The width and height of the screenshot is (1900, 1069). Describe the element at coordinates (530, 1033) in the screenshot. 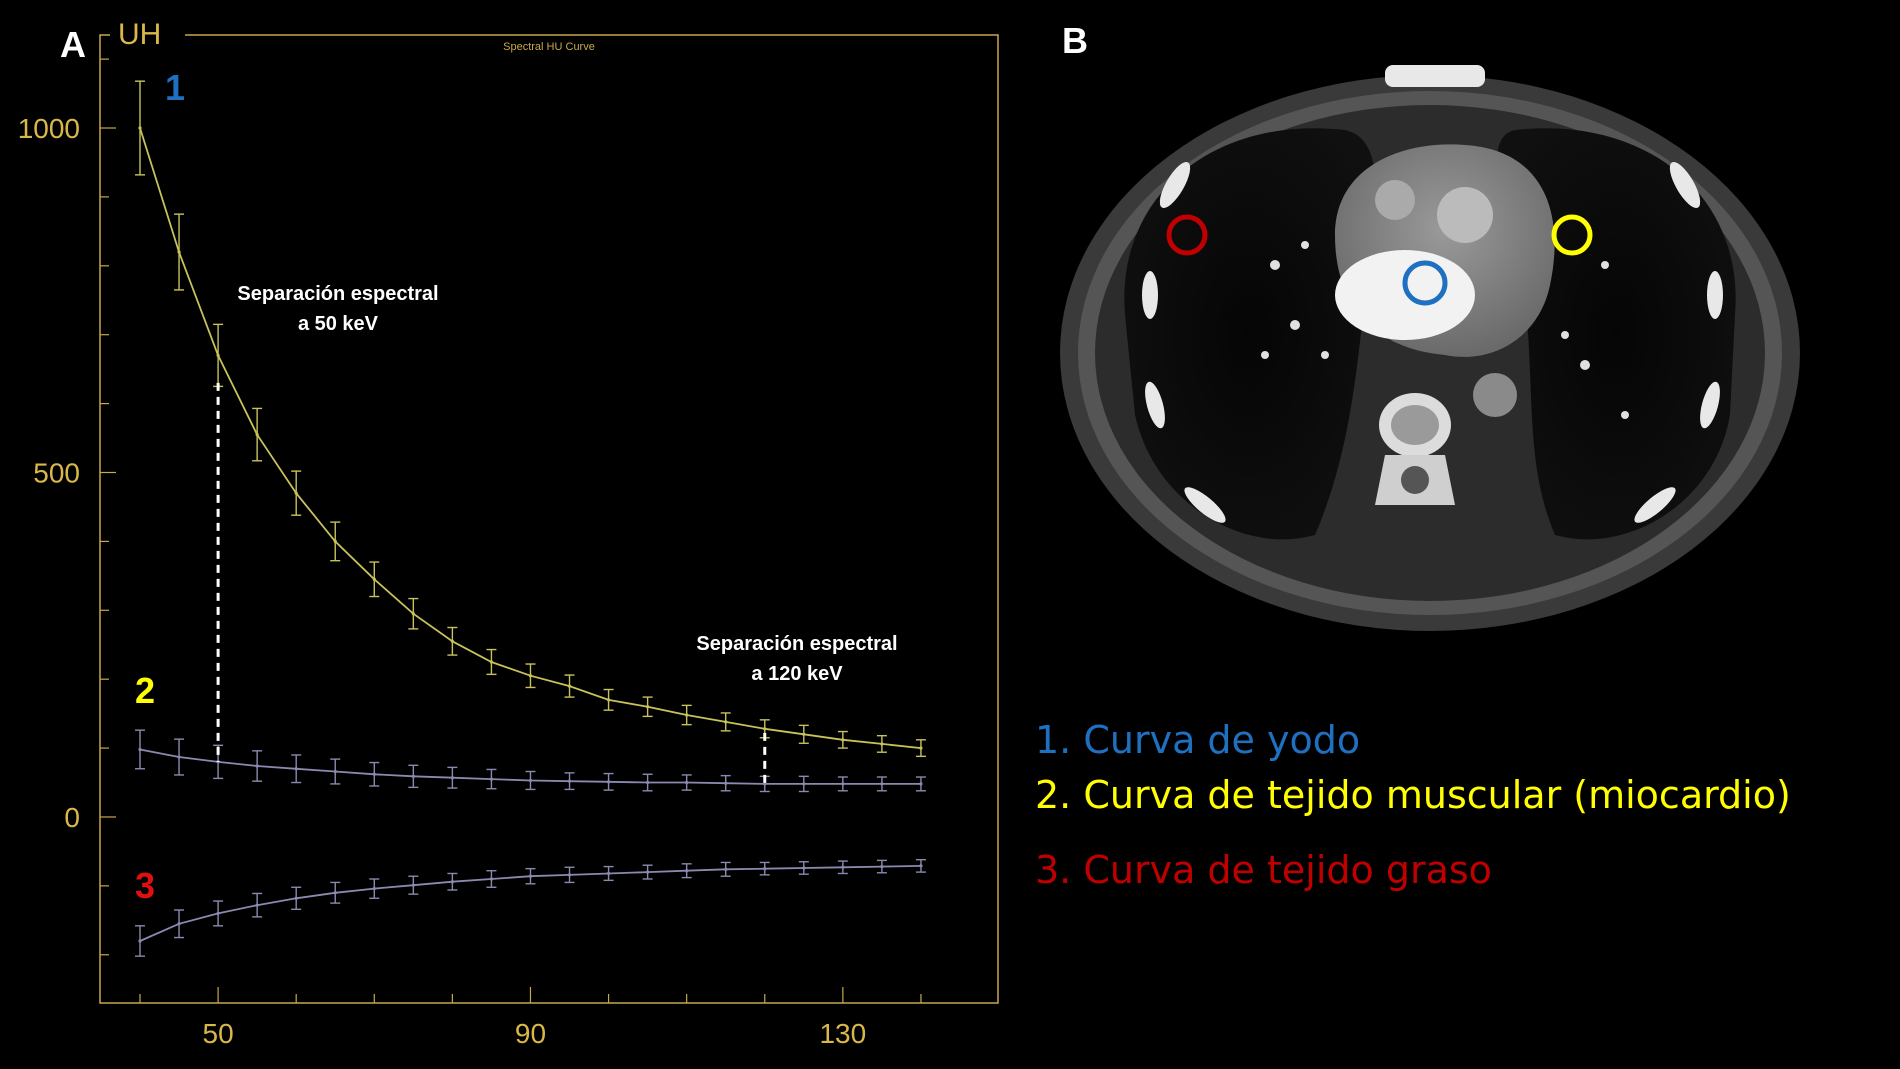

I see `x-tick-label: 90` at that location.